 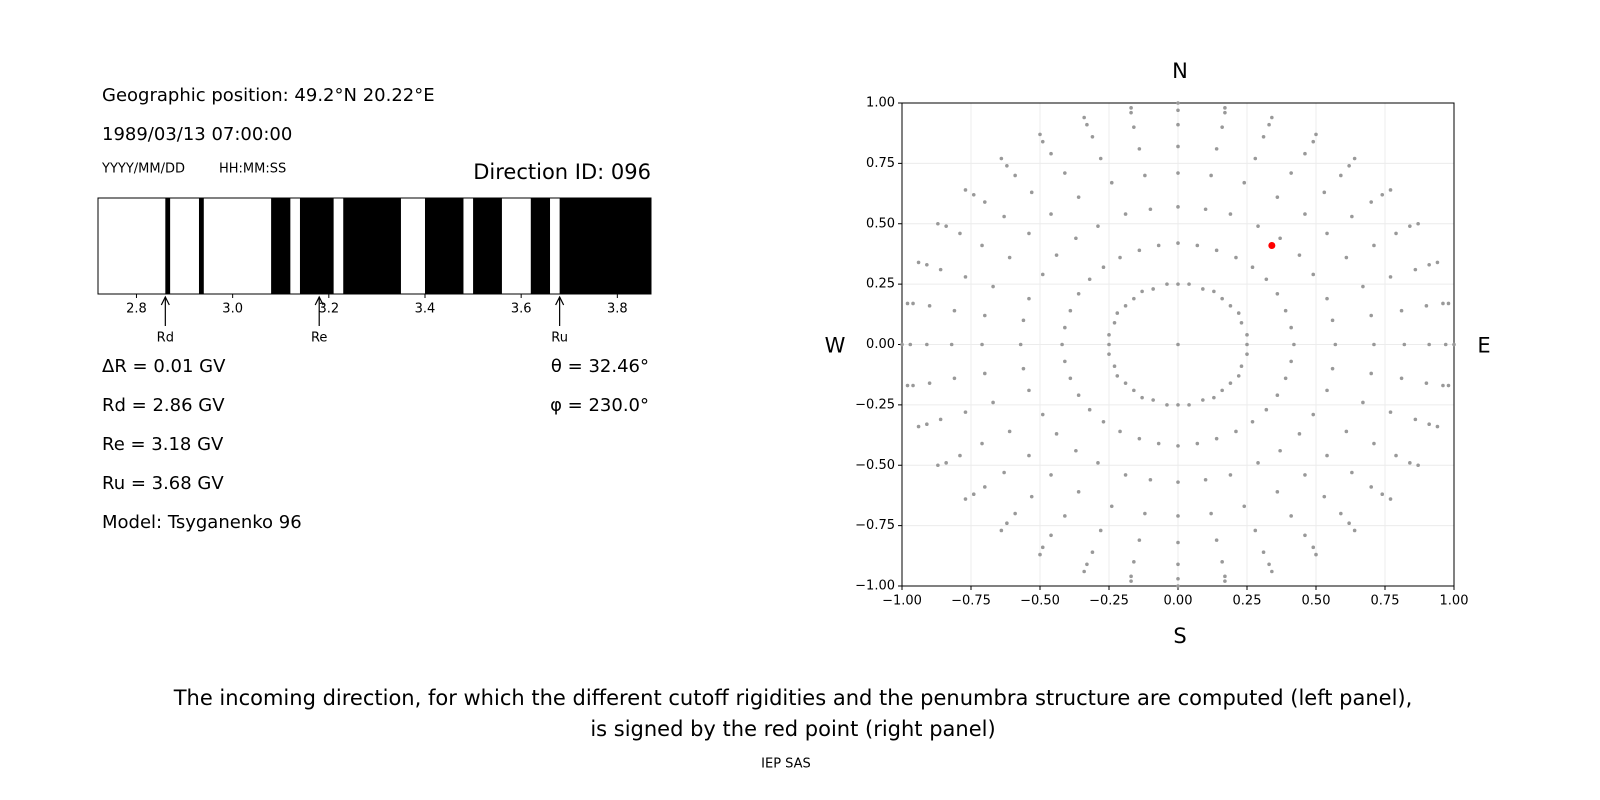 What do you see at coordinates (880, 284) in the screenshot?
I see `y-tick-label: 0.25` at bounding box center [880, 284].